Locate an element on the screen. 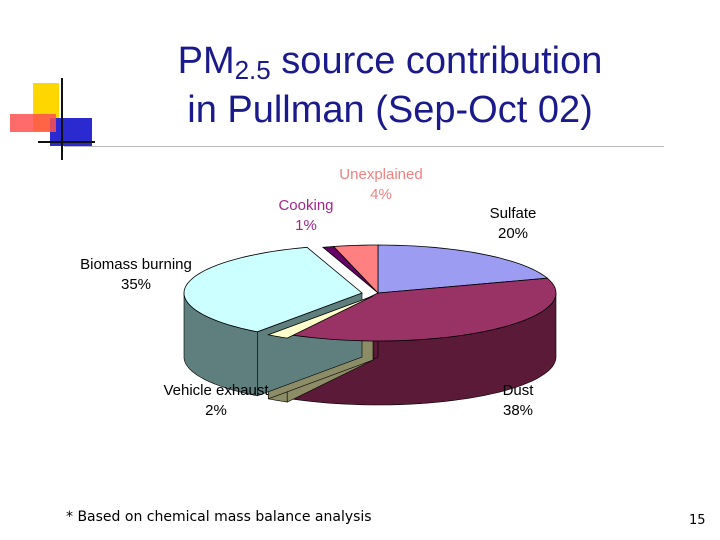  pie-slice-sulfate is located at coordinates (463, 269).